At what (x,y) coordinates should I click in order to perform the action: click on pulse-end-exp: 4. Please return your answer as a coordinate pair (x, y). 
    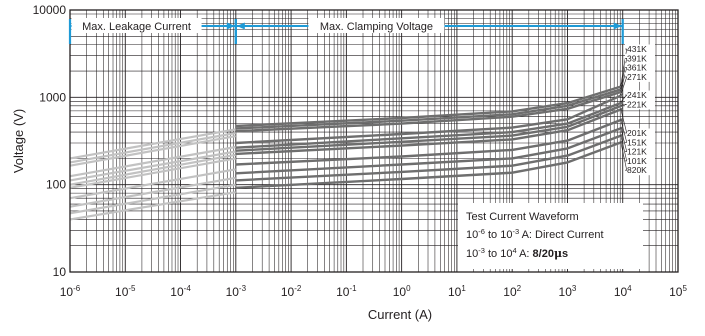
    Looking at the image, I should click on (514, 250).